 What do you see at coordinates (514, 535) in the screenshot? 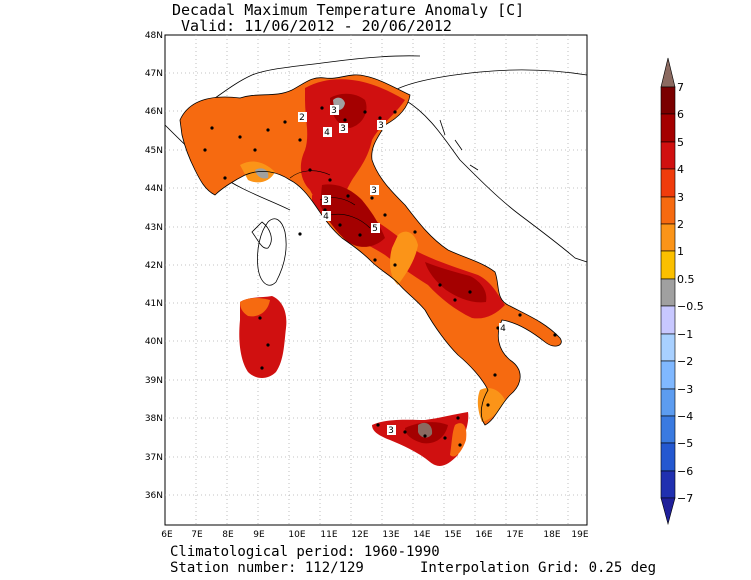
I see `svg-text: 17E` at bounding box center [514, 535].